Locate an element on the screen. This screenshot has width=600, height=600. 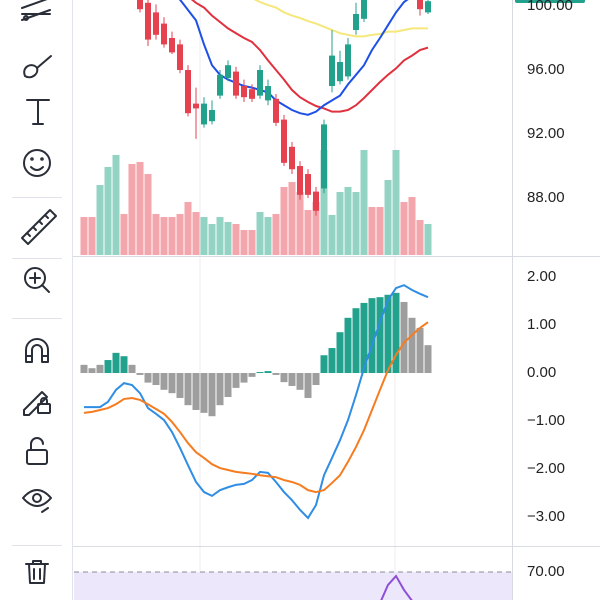
tool-zoom is located at coordinates (37, 280).